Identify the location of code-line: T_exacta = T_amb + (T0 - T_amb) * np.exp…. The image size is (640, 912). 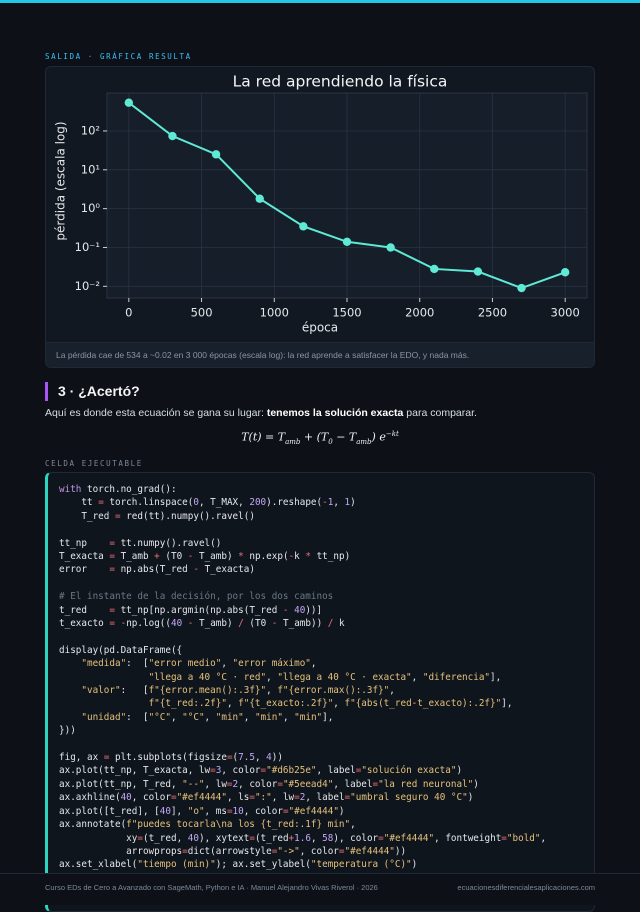
(205, 557).